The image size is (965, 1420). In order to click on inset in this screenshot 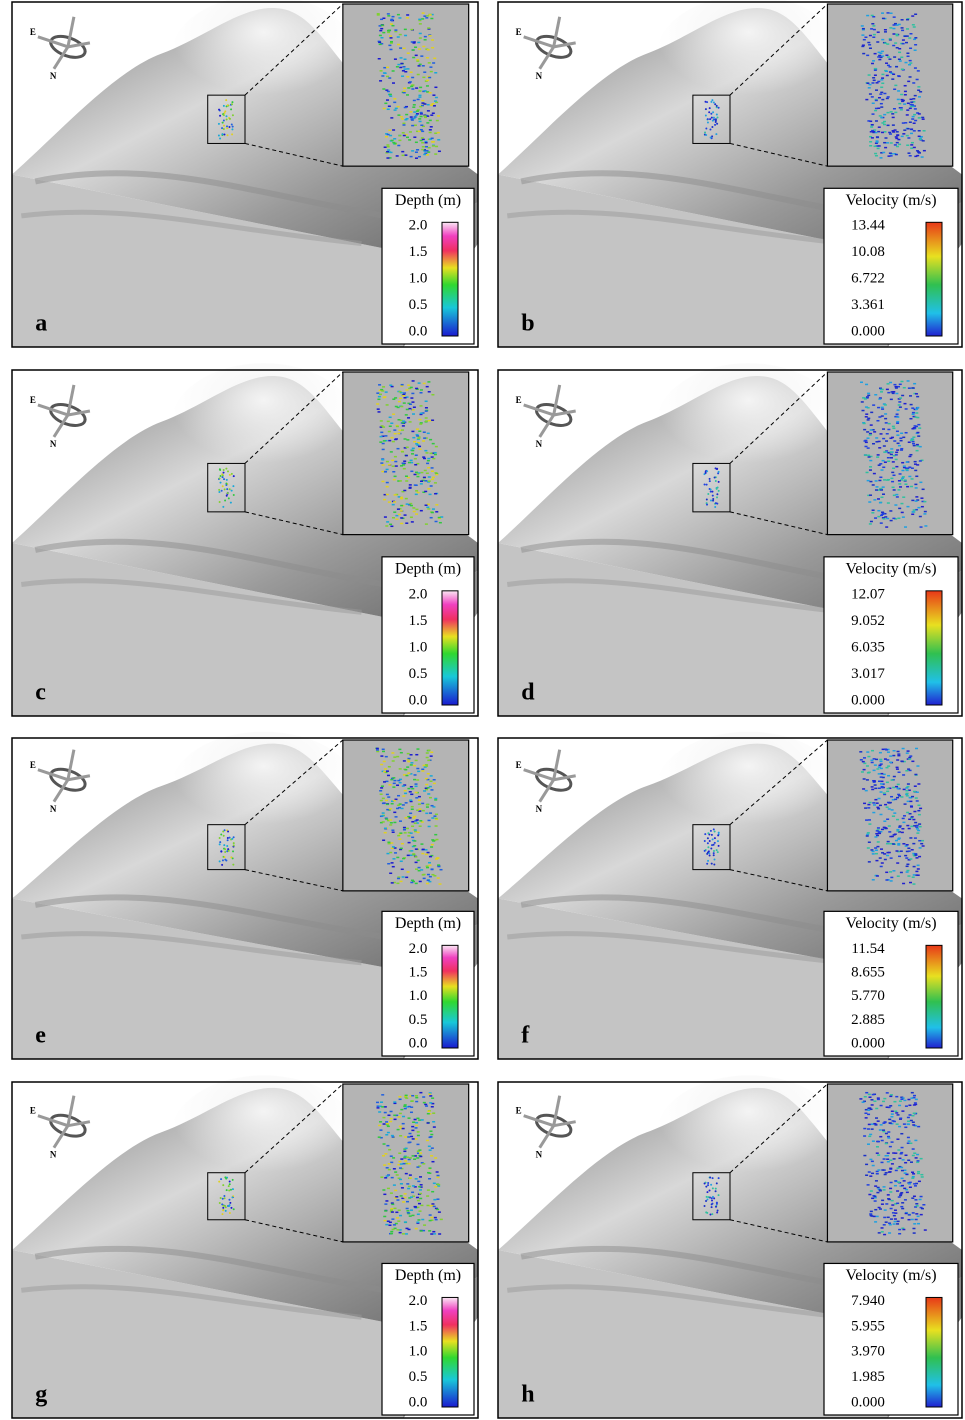, I will do `click(406, 815)`.